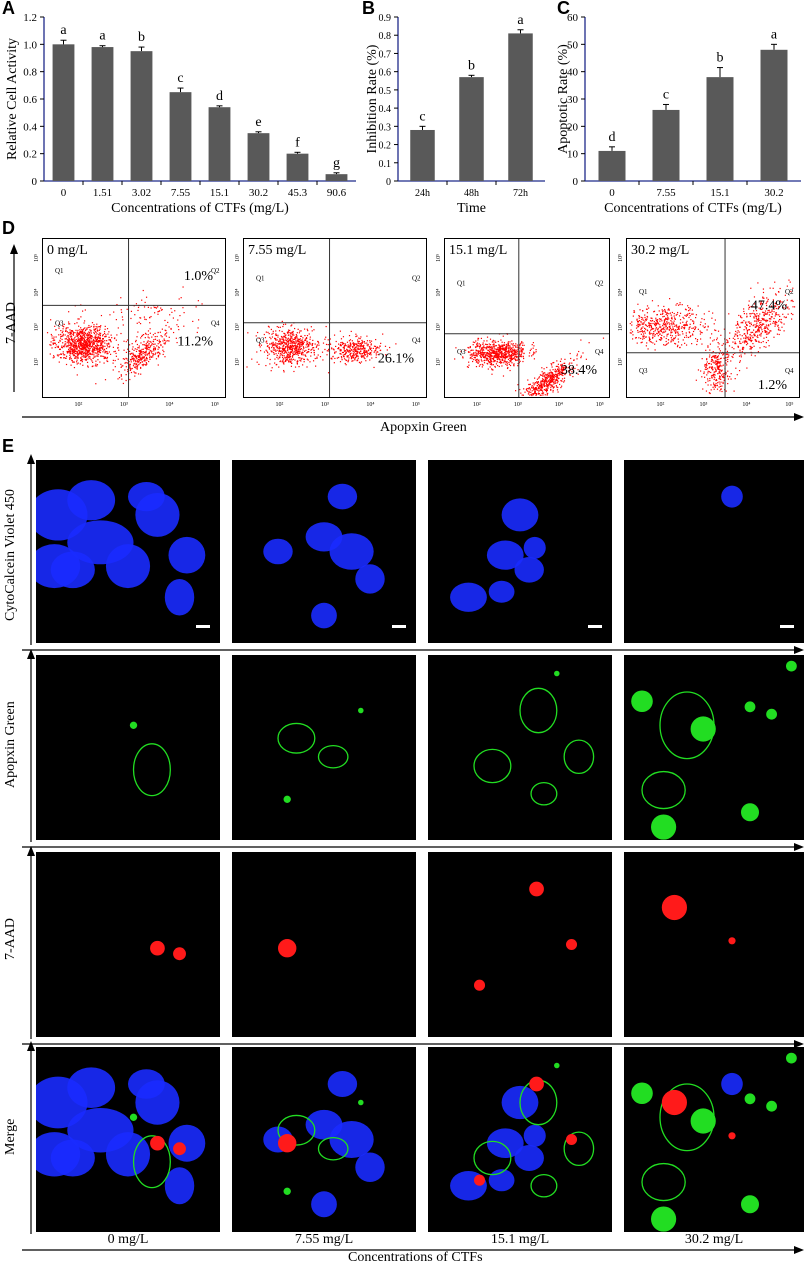 This screenshot has height=1267, width=809. What do you see at coordinates (200, 208) in the screenshot?
I see `x-axis-label: Concentrations of CTFs (mg/L)` at bounding box center [200, 208].